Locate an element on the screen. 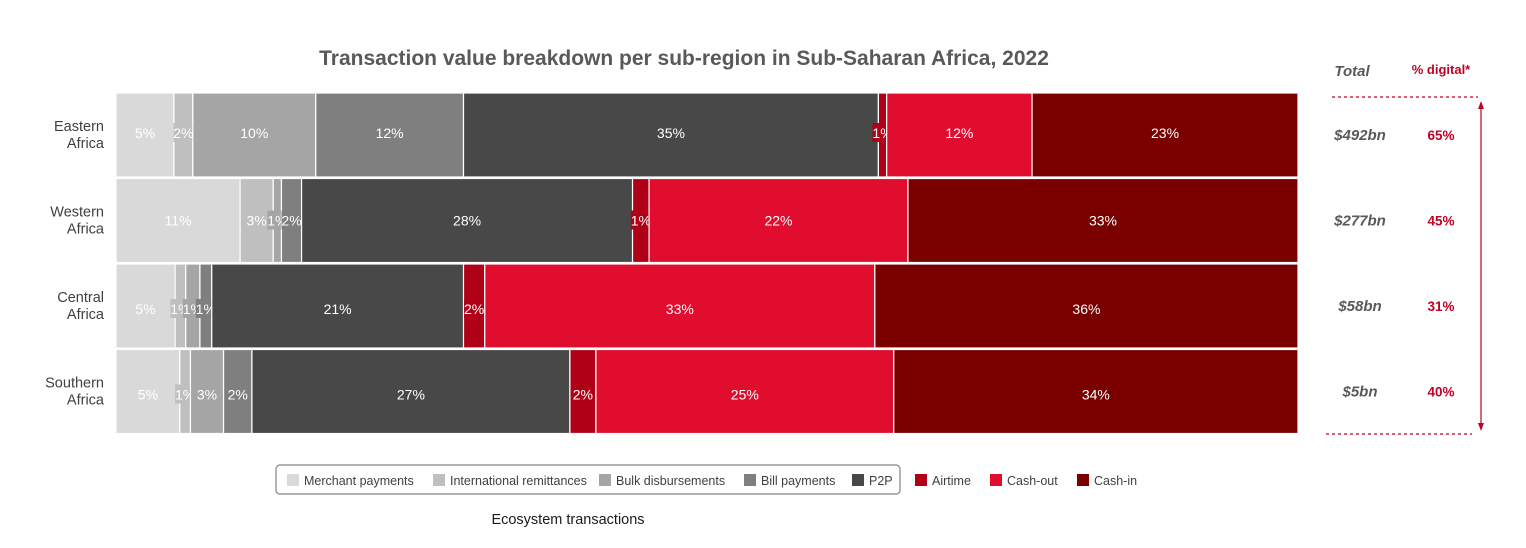  legend-swatch-international-remittances is located at coordinates (439, 480).